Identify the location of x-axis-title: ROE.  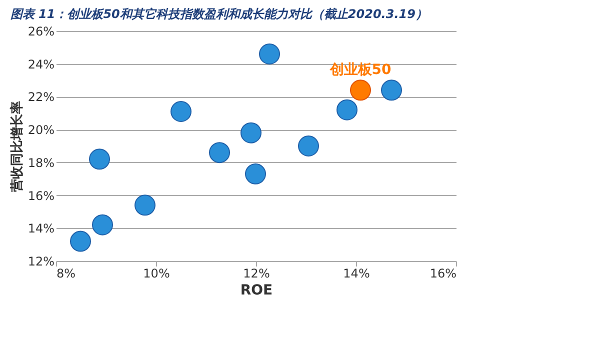
(256, 290).